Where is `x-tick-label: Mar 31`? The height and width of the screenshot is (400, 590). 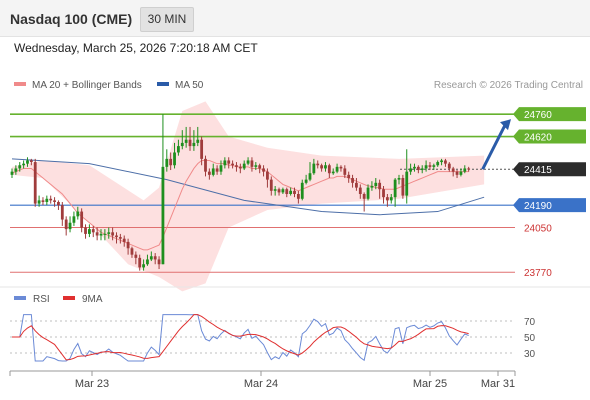 x-tick-label: Mar 31 is located at coordinates (498, 384).